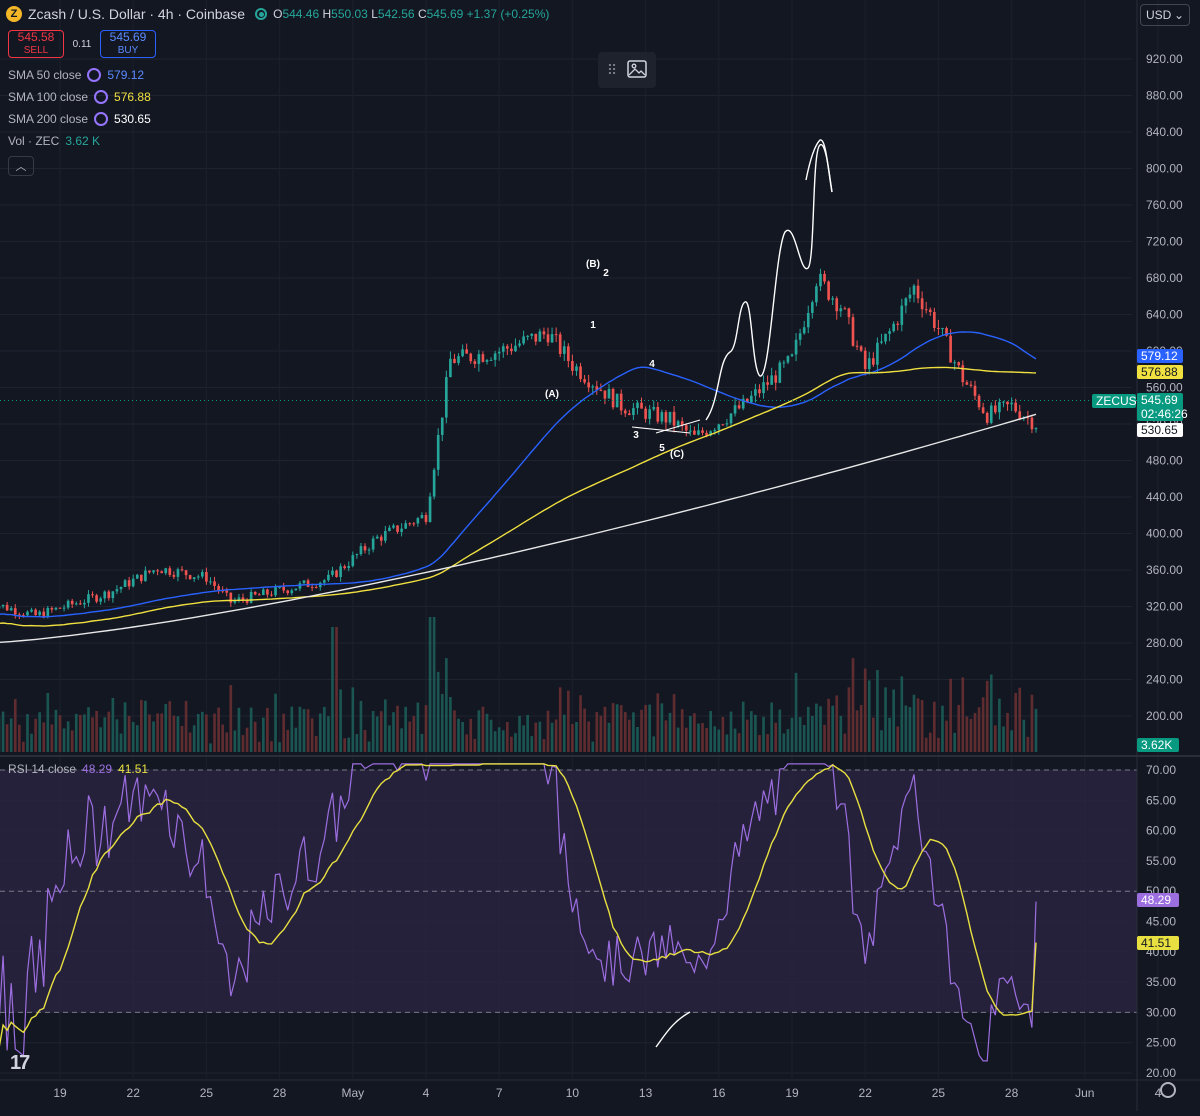  What do you see at coordinates (1164, 242) in the screenshot?
I see `price-tick-label: 720.00` at bounding box center [1164, 242].